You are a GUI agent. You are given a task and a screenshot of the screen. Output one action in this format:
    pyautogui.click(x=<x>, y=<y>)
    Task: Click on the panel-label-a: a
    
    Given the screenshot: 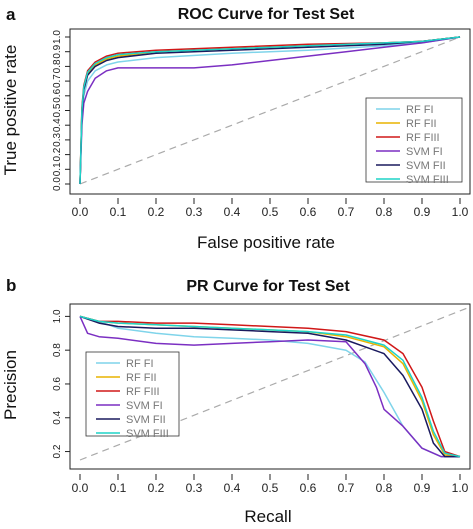 What is the action you would take?
    pyautogui.click(x=11, y=14)
    